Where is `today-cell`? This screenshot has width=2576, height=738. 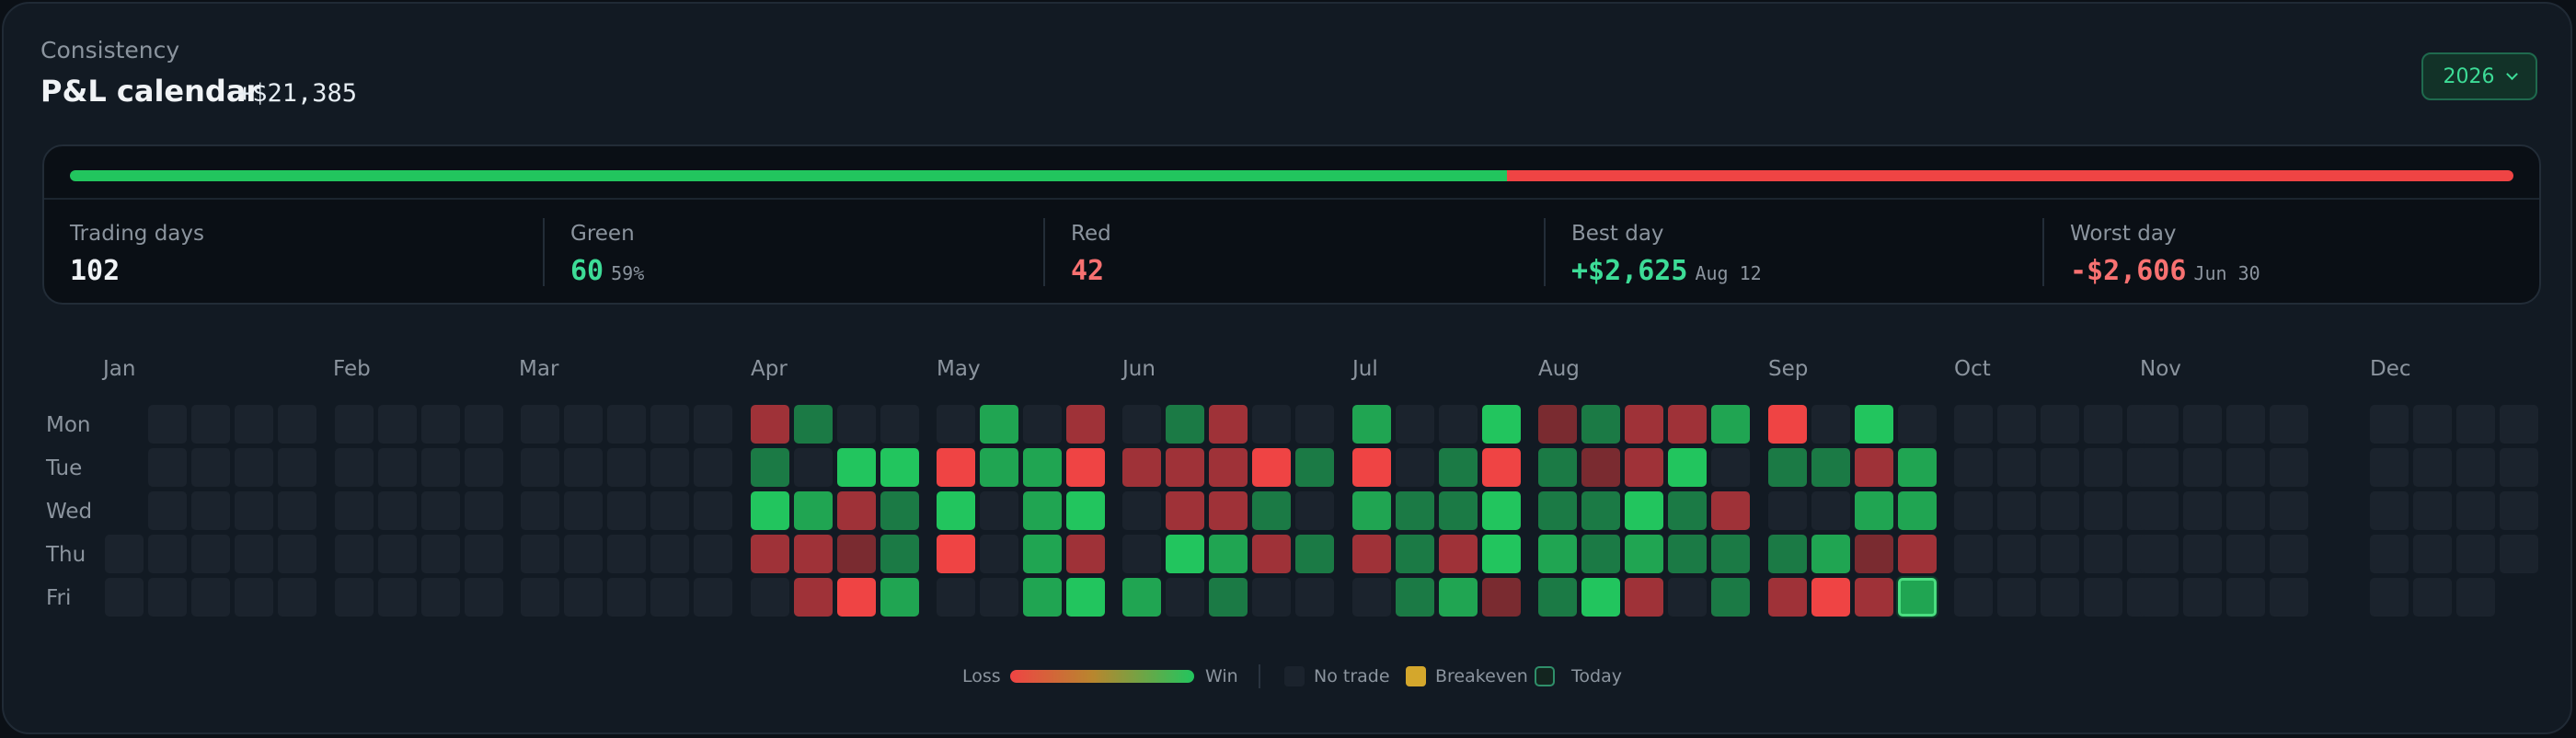
today-cell is located at coordinates (1917, 597).